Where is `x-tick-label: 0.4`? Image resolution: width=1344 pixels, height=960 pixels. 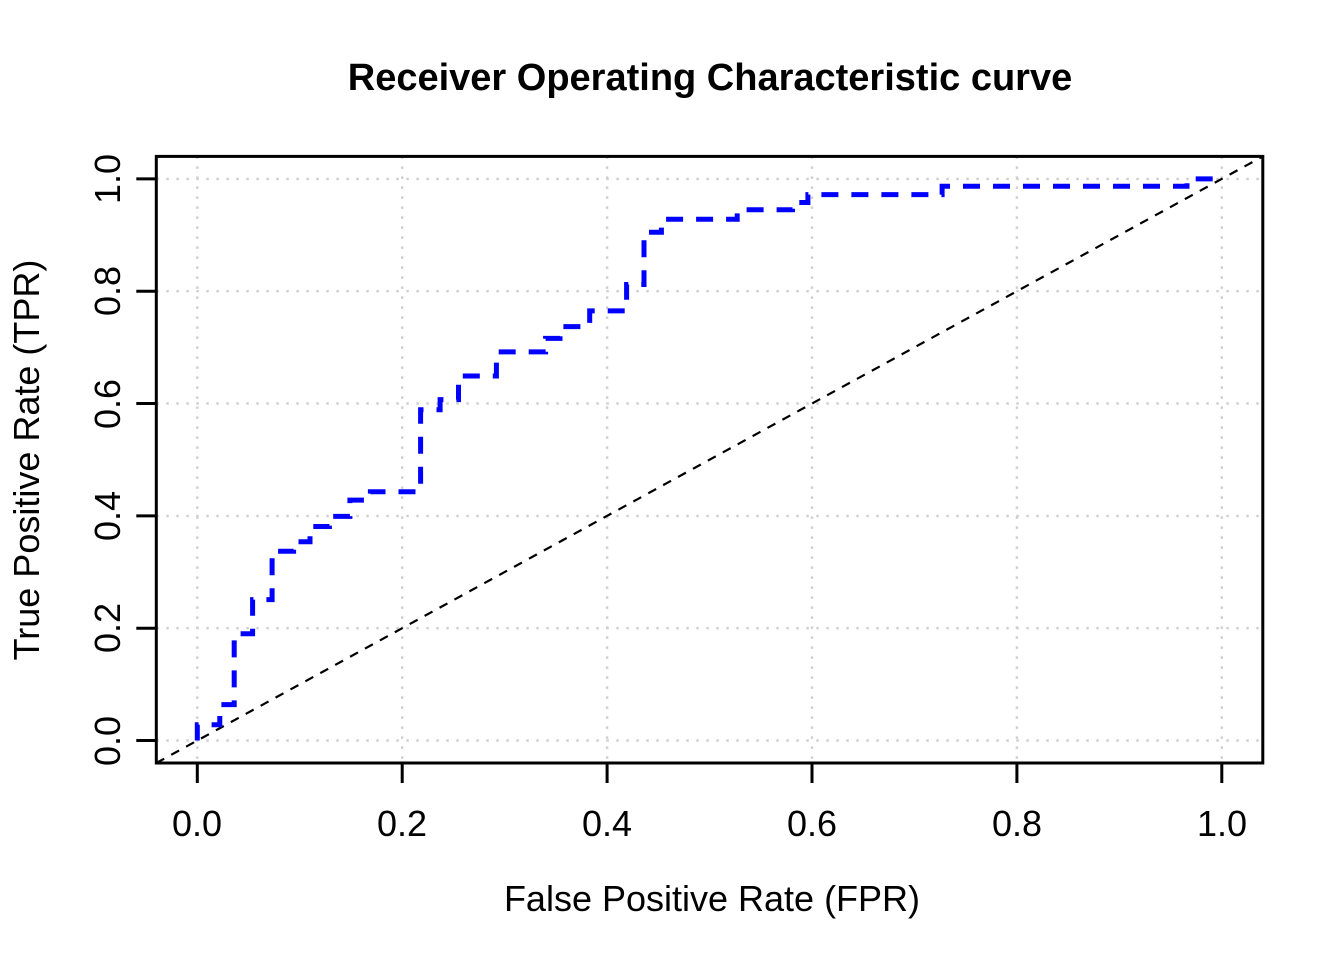 x-tick-label: 0.4 is located at coordinates (607, 823).